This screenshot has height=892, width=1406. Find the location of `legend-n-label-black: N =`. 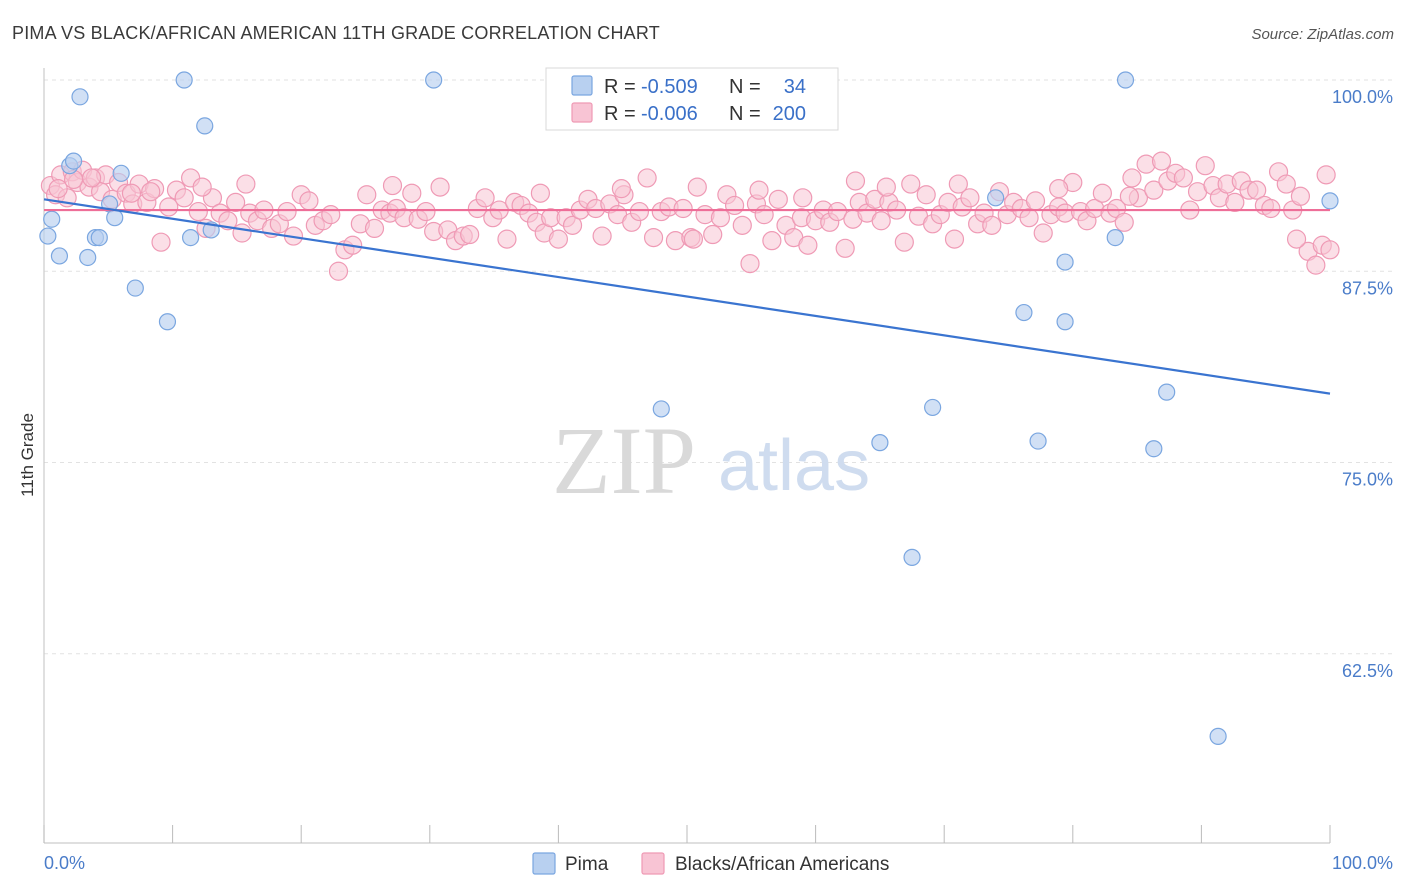

legend-n-label-black: N = is located at coordinates (745, 114).